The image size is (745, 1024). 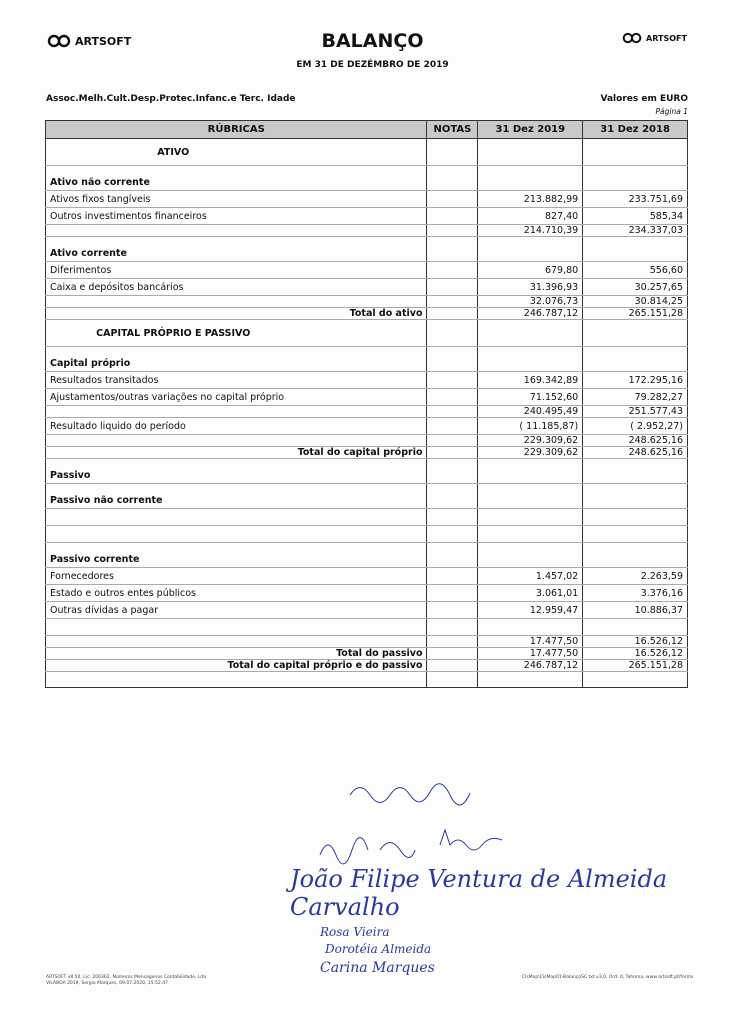 I want to click on signature-4: Carina Marques, so click(x=377, y=968).